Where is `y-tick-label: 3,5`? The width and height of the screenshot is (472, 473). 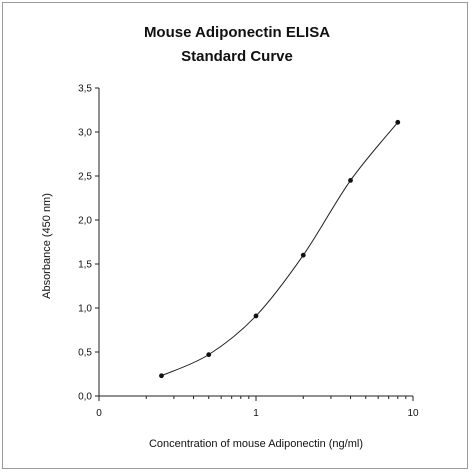 y-tick-label: 3,5 is located at coordinates (85, 89).